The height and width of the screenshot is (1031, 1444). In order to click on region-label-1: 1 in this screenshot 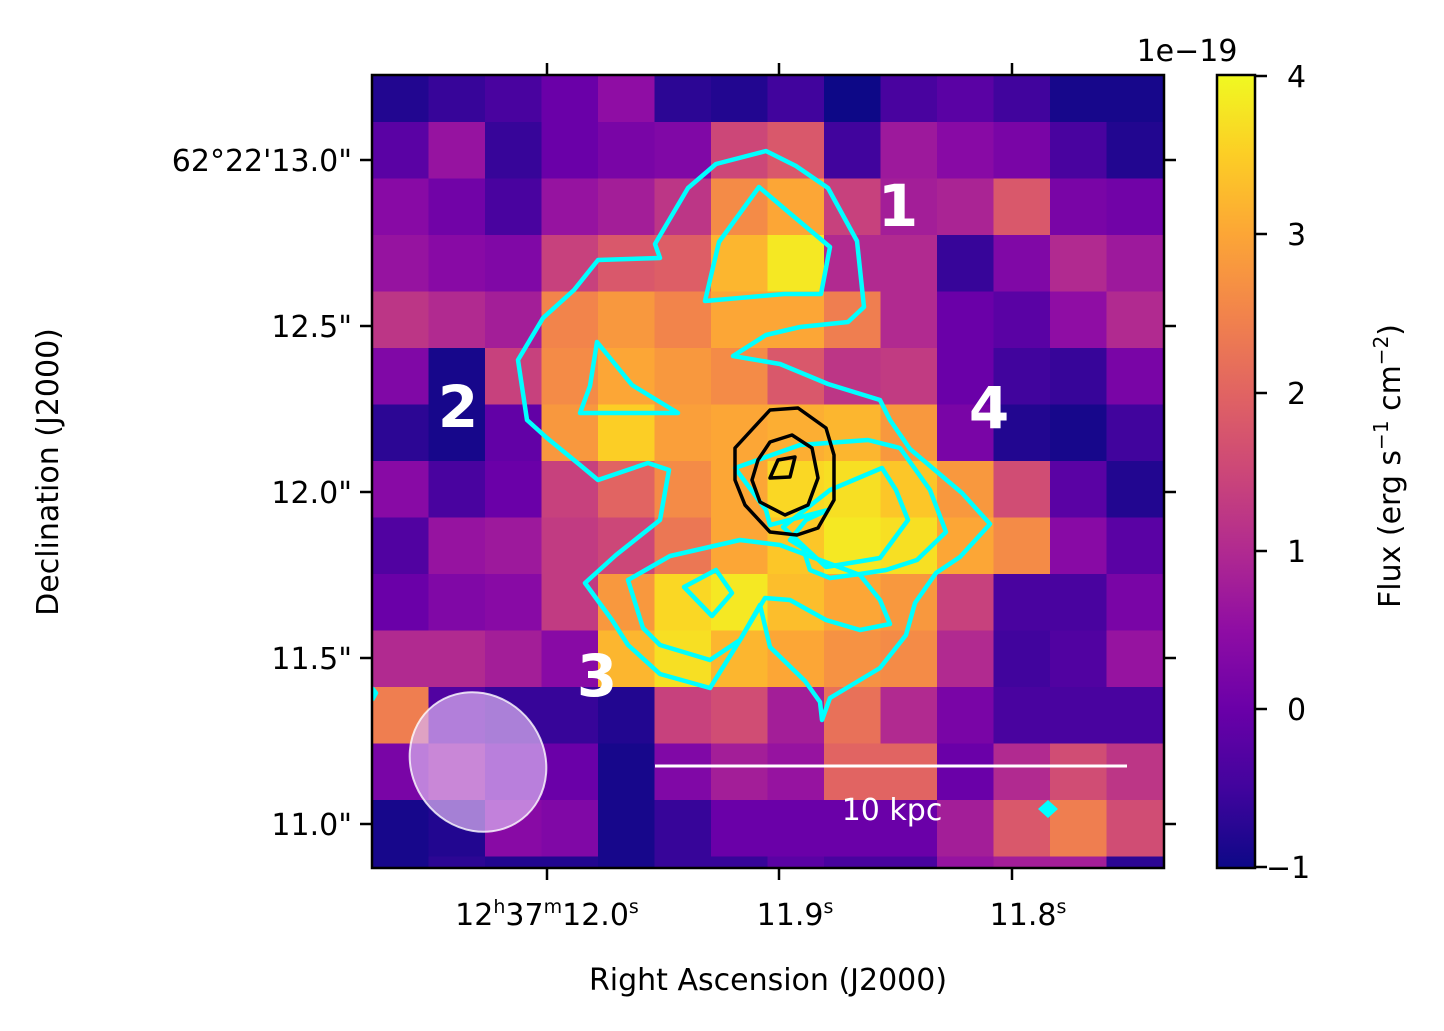, I will do `click(898, 206)`.